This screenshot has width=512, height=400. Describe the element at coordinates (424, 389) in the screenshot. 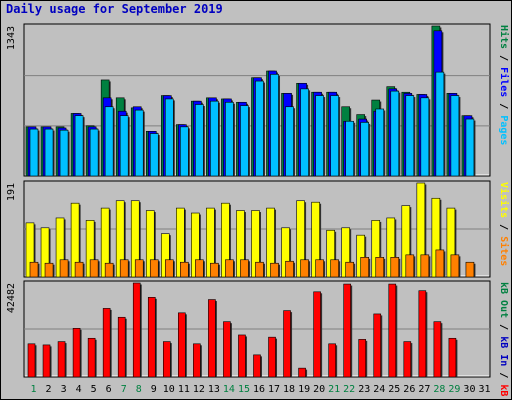

I see `x-label-day-27: 27` at that location.